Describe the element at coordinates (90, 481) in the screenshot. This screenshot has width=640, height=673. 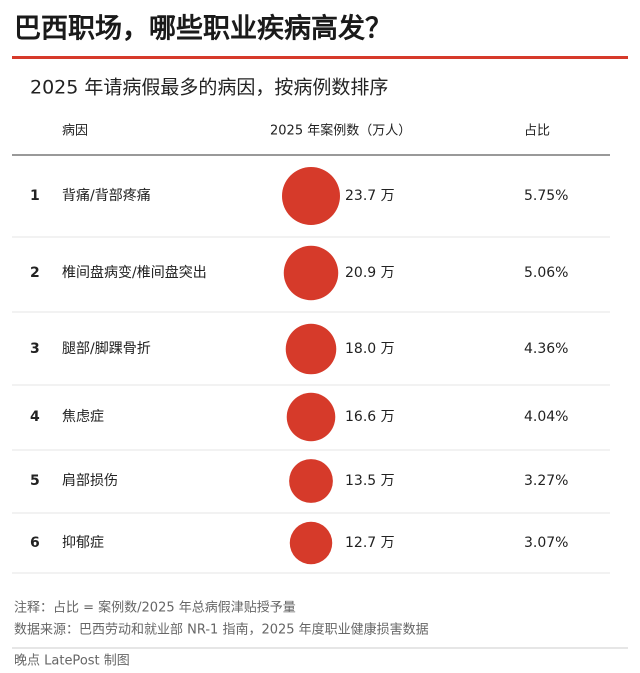
I see `cause: 肩部损伤` at that location.